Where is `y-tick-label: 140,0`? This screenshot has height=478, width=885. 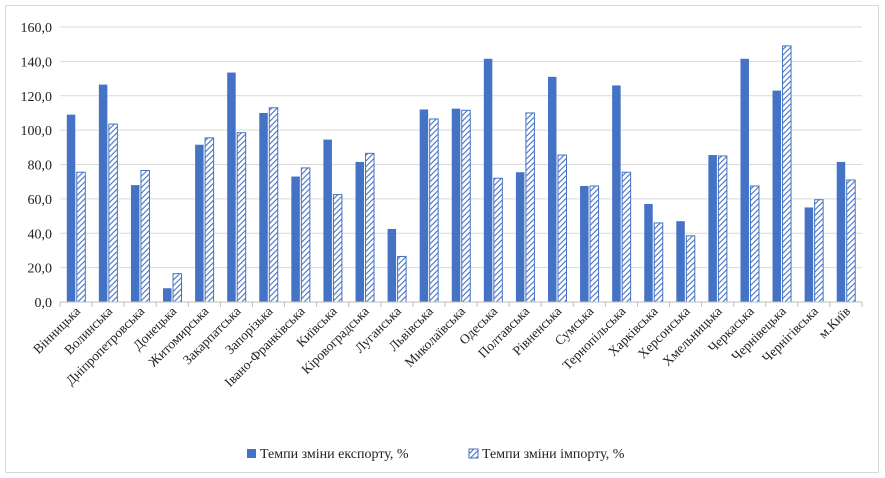 y-tick-label: 140,0 is located at coordinates (37, 62).